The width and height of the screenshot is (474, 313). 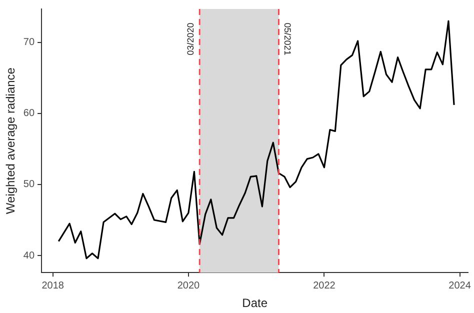 What do you see at coordinates (29, 184) in the screenshot?
I see `y-tick-label: 50` at bounding box center [29, 184].